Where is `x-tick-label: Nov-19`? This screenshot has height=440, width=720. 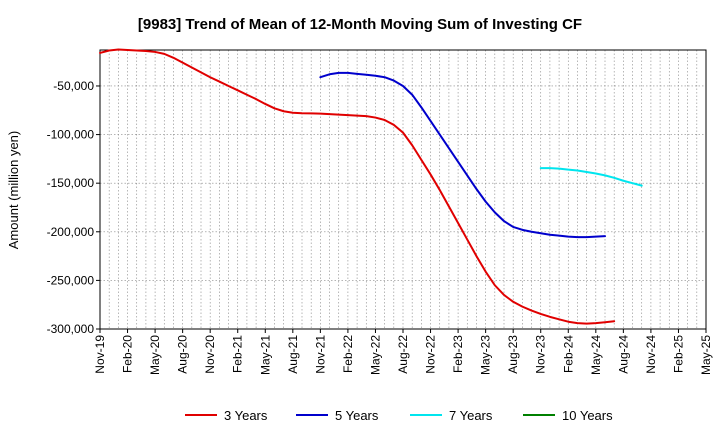
x-tick-label: Nov-19 is located at coordinates (100, 354).